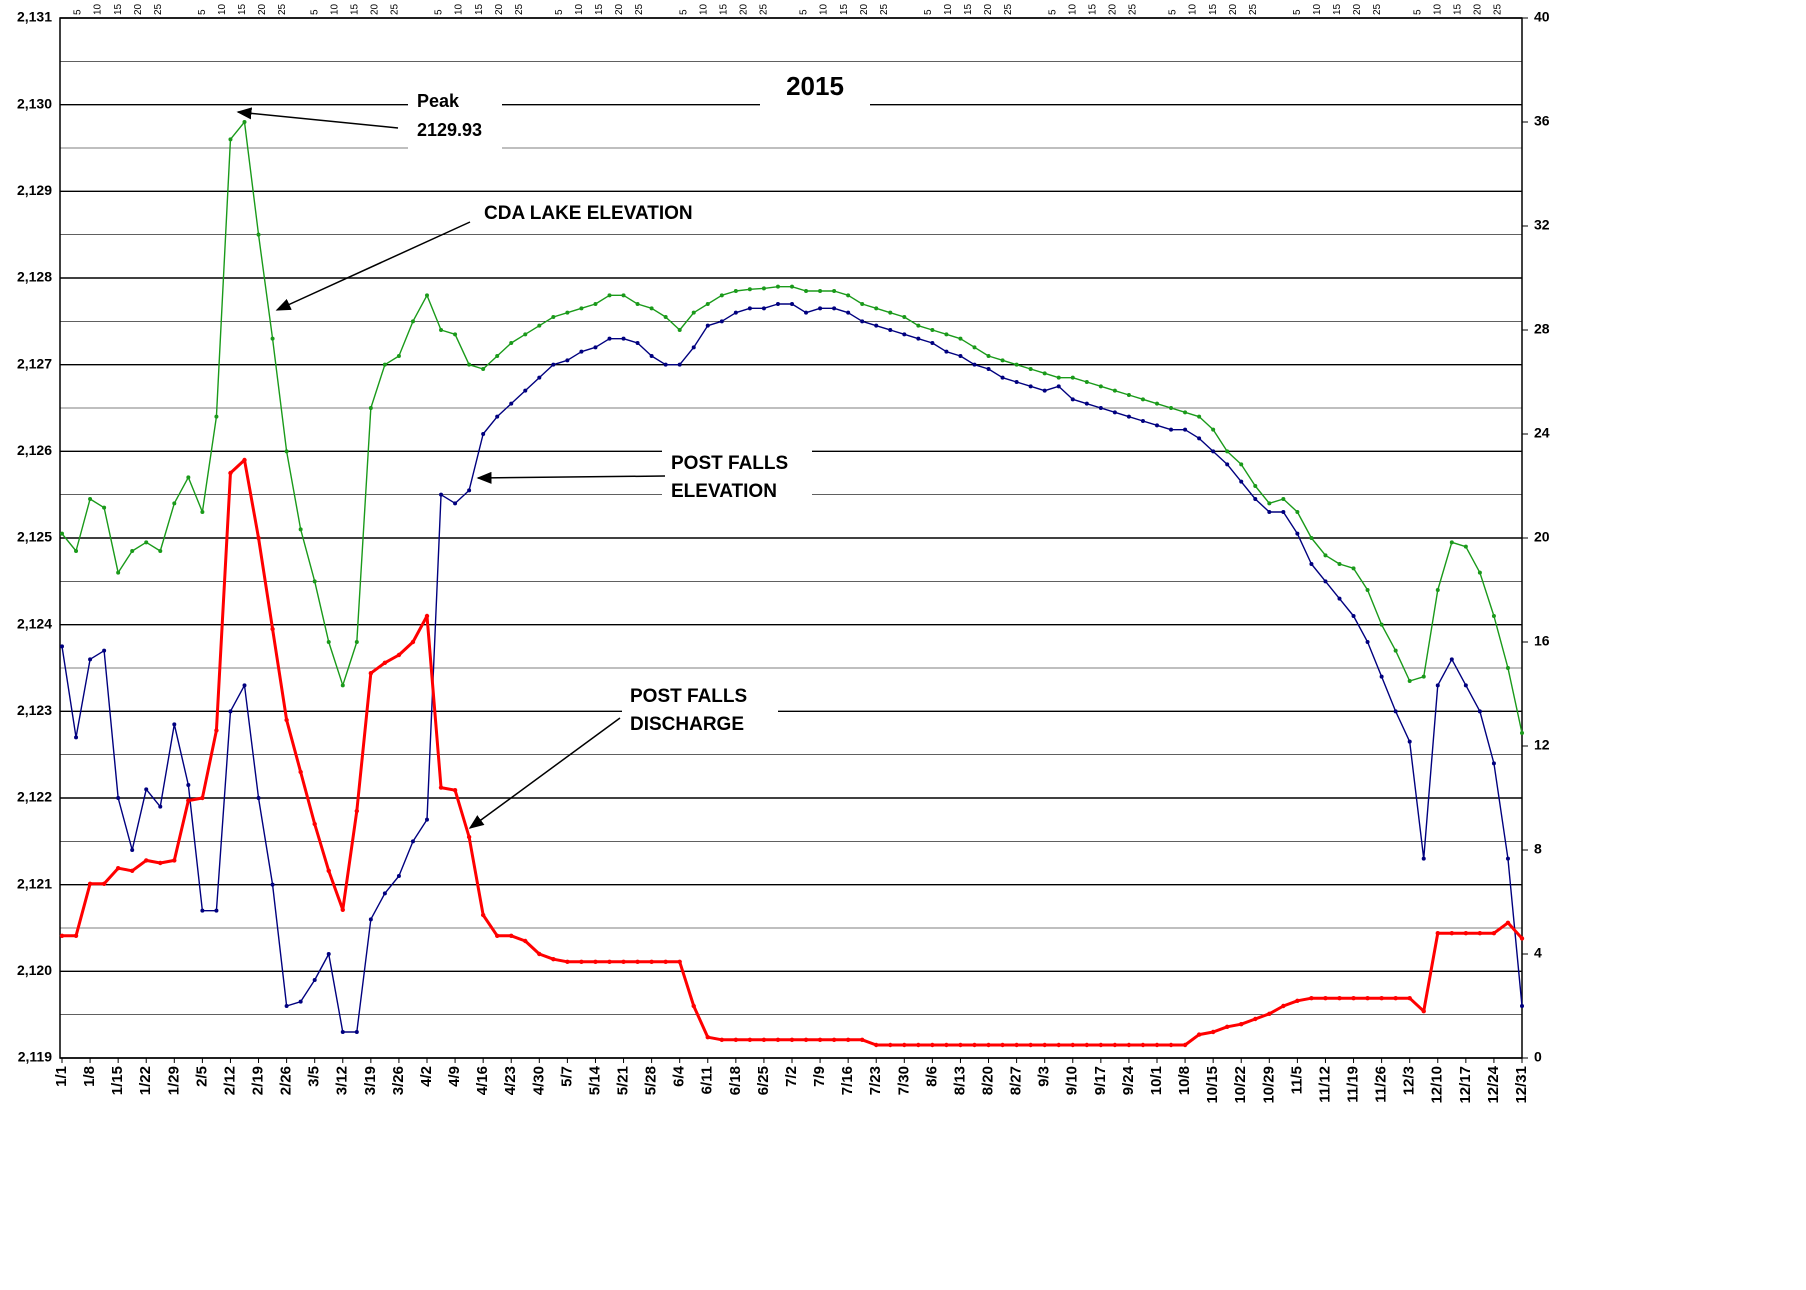  What do you see at coordinates (1212, 1085) in the screenshot?
I see `x-tick-label: 10/15` at bounding box center [1212, 1085].